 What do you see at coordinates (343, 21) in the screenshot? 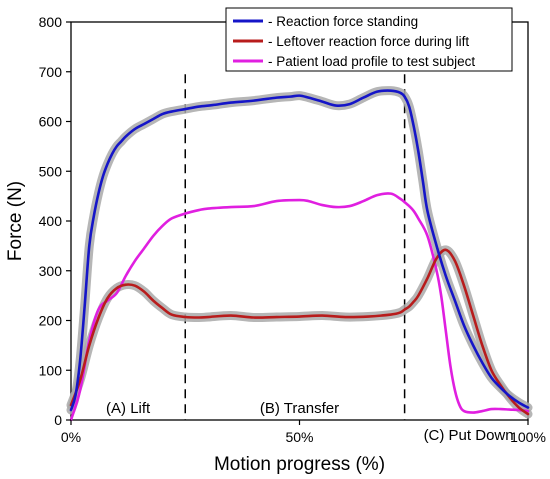
I see `legend-label: - Reaction force standing` at bounding box center [343, 21].